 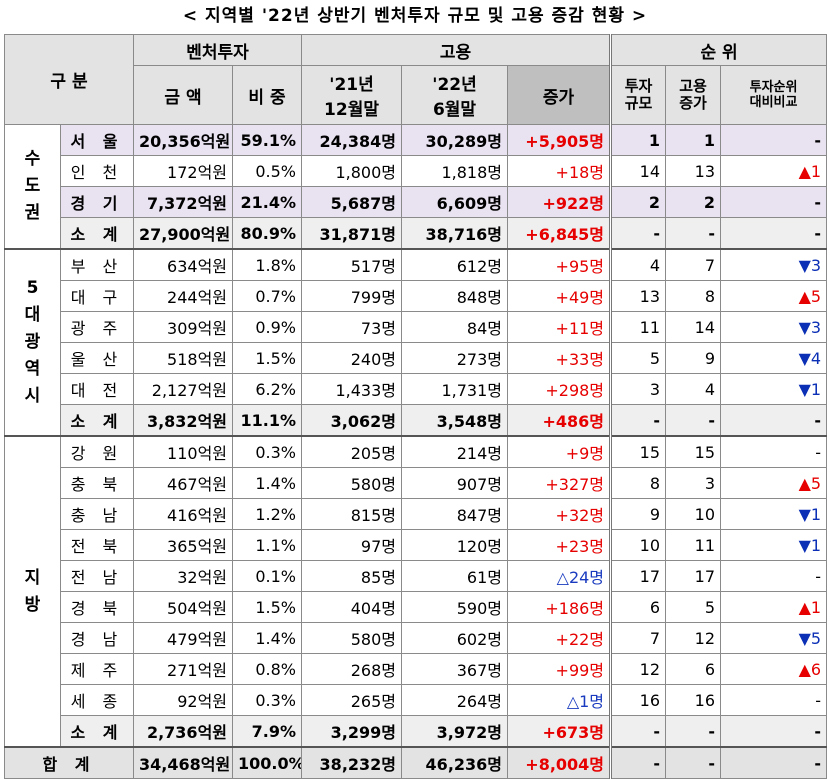 I want to click on employment-dec21: 815명, so click(x=352, y=514).